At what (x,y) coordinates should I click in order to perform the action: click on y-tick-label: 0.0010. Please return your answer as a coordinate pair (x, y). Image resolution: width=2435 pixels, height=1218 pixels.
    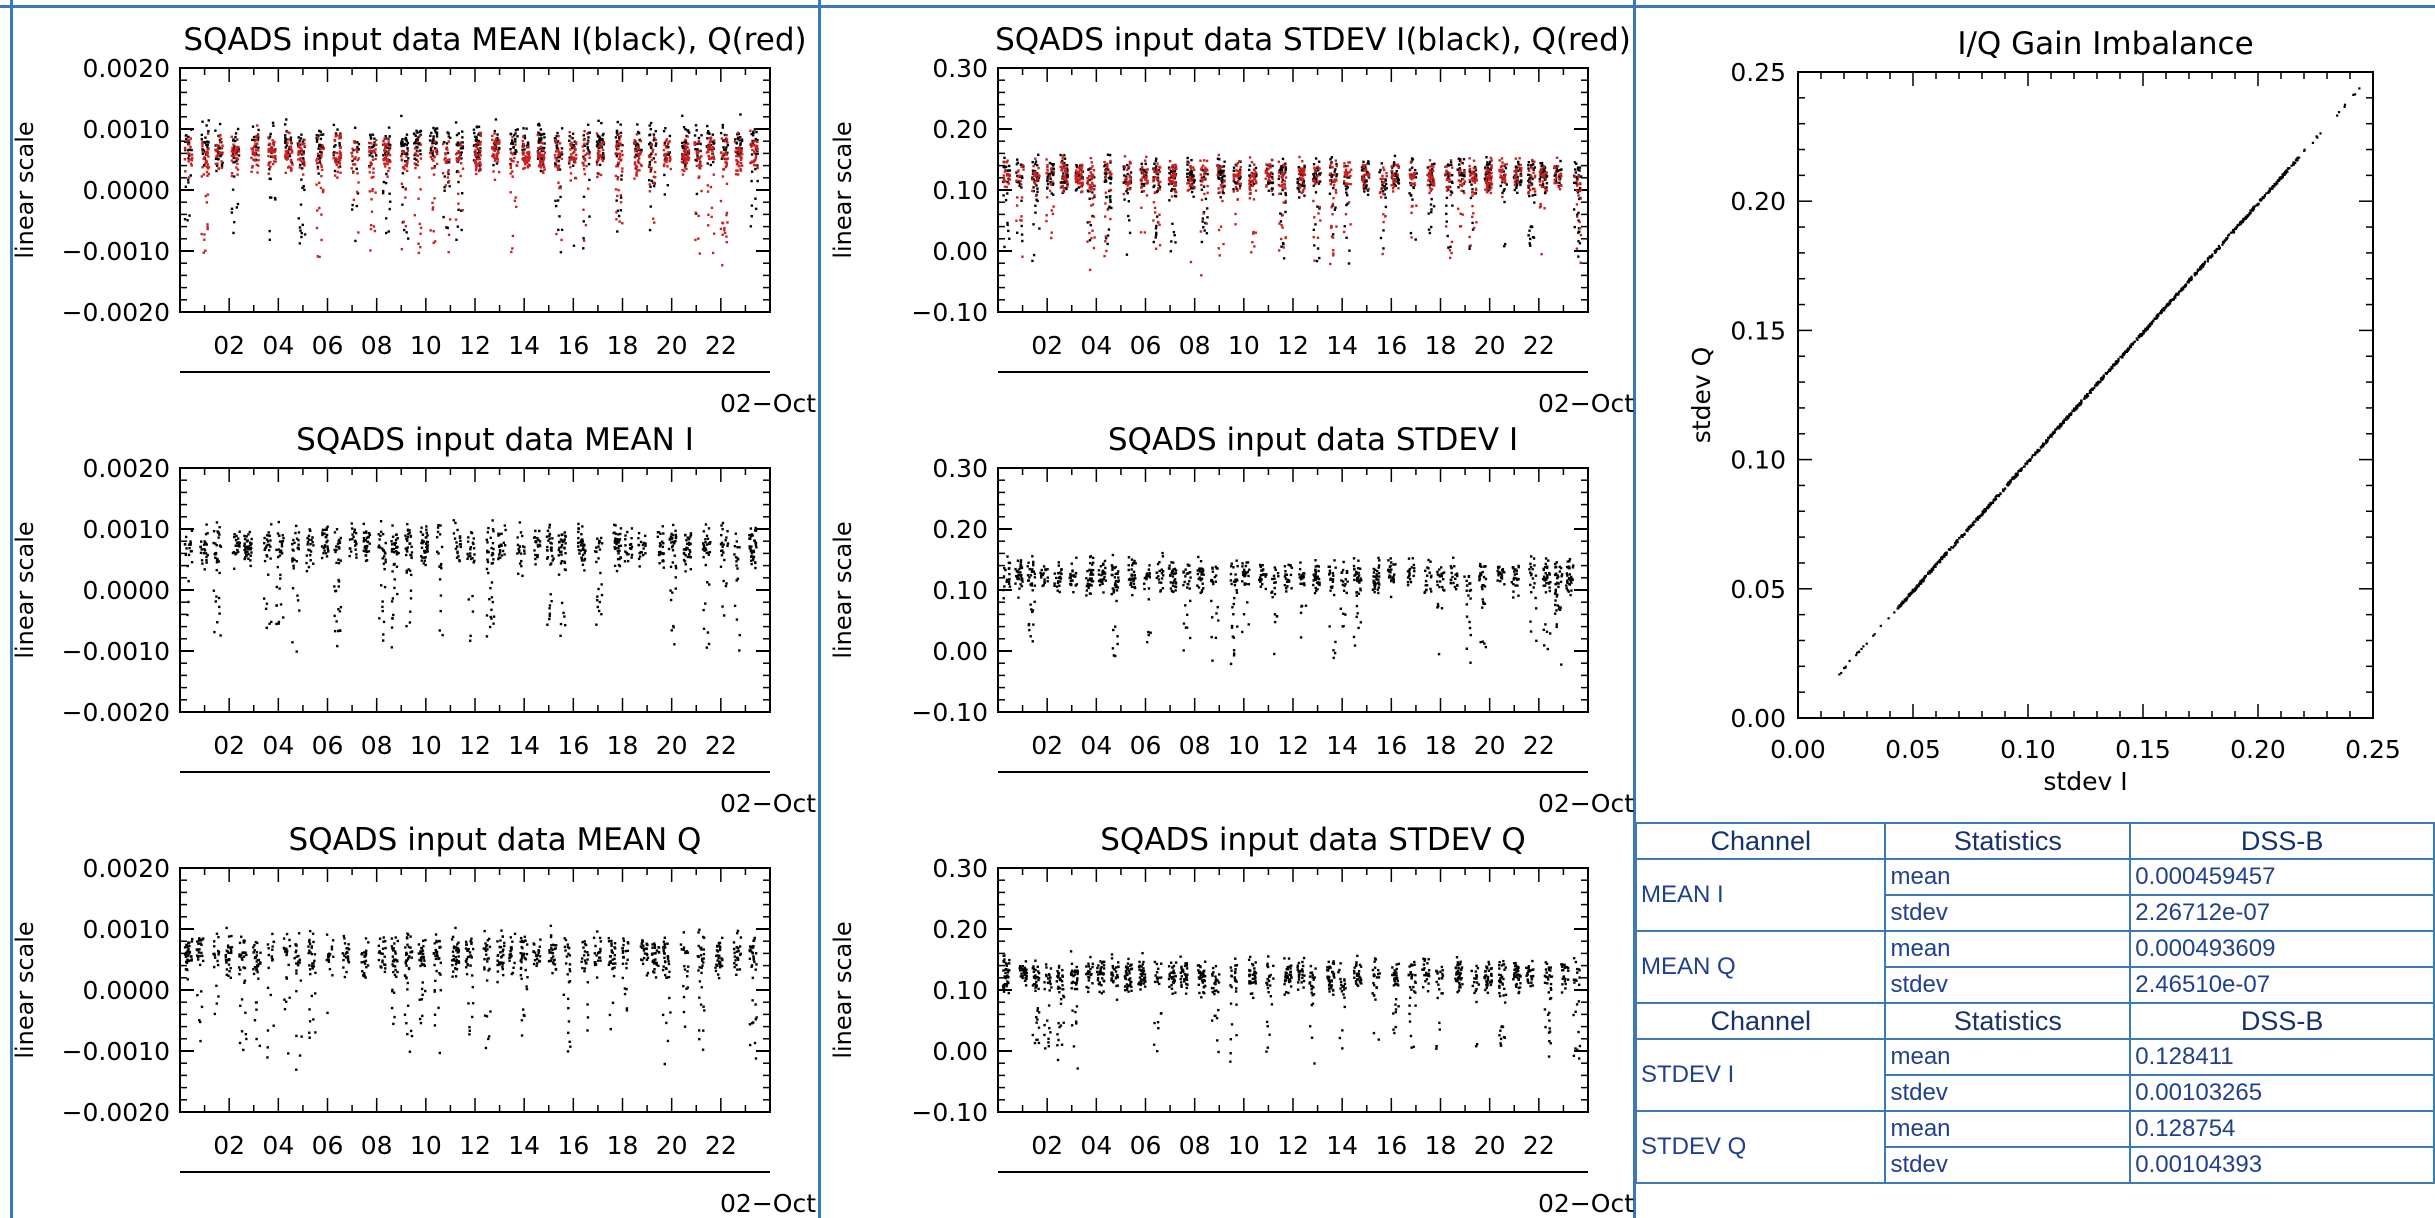
    Looking at the image, I should click on (126, 129).